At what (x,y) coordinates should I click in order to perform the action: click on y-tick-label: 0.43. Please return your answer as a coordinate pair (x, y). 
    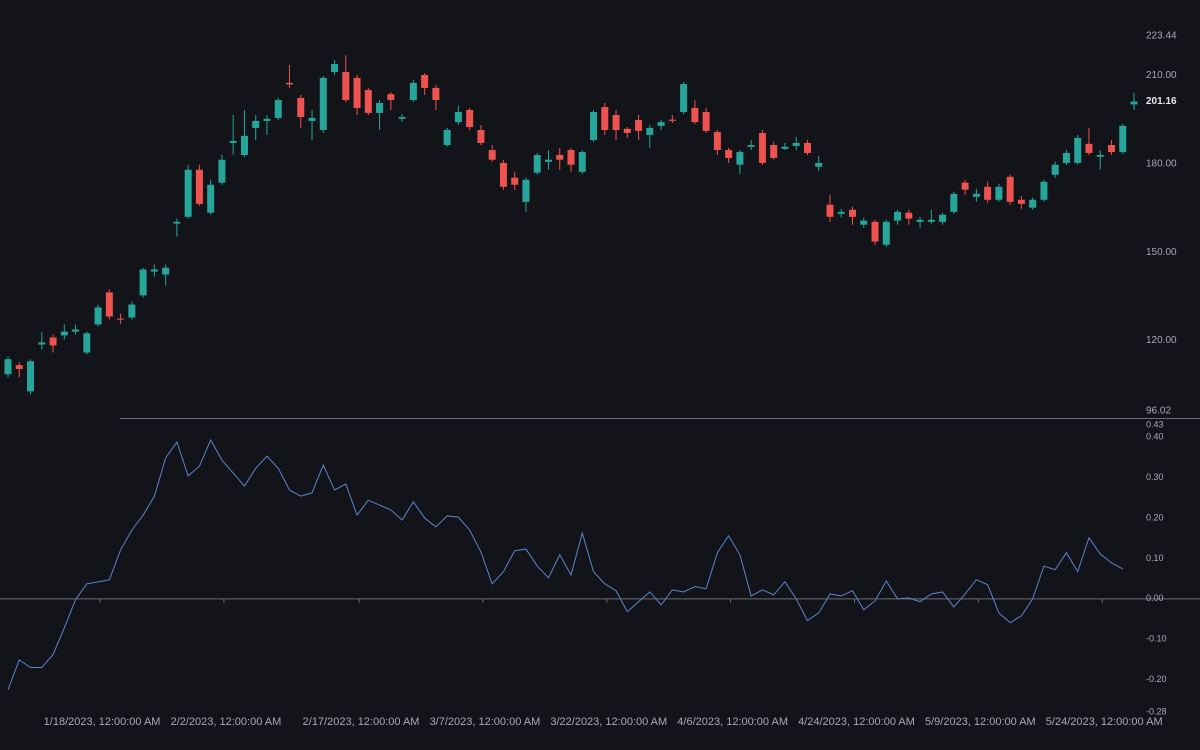
    Looking at the image, I should click on (1155, 424).